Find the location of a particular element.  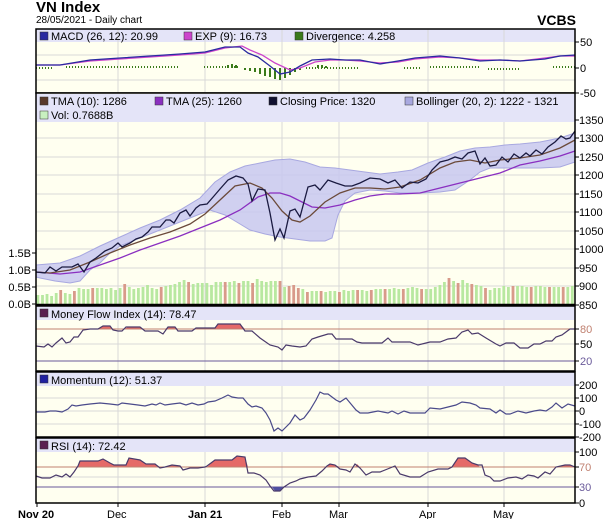

price-ytick: 950 is located at coordinates (588, 269).